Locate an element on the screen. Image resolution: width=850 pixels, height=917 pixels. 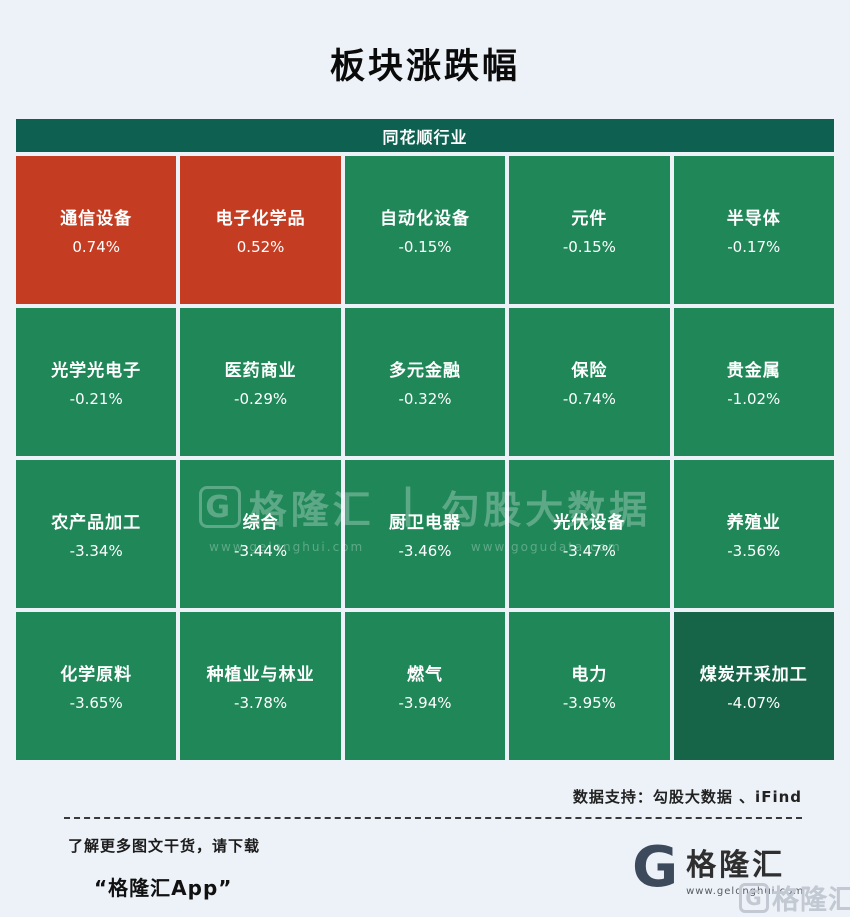
sector-tile: 自动化设备 -0.15% is located at coordinates (425, 230).